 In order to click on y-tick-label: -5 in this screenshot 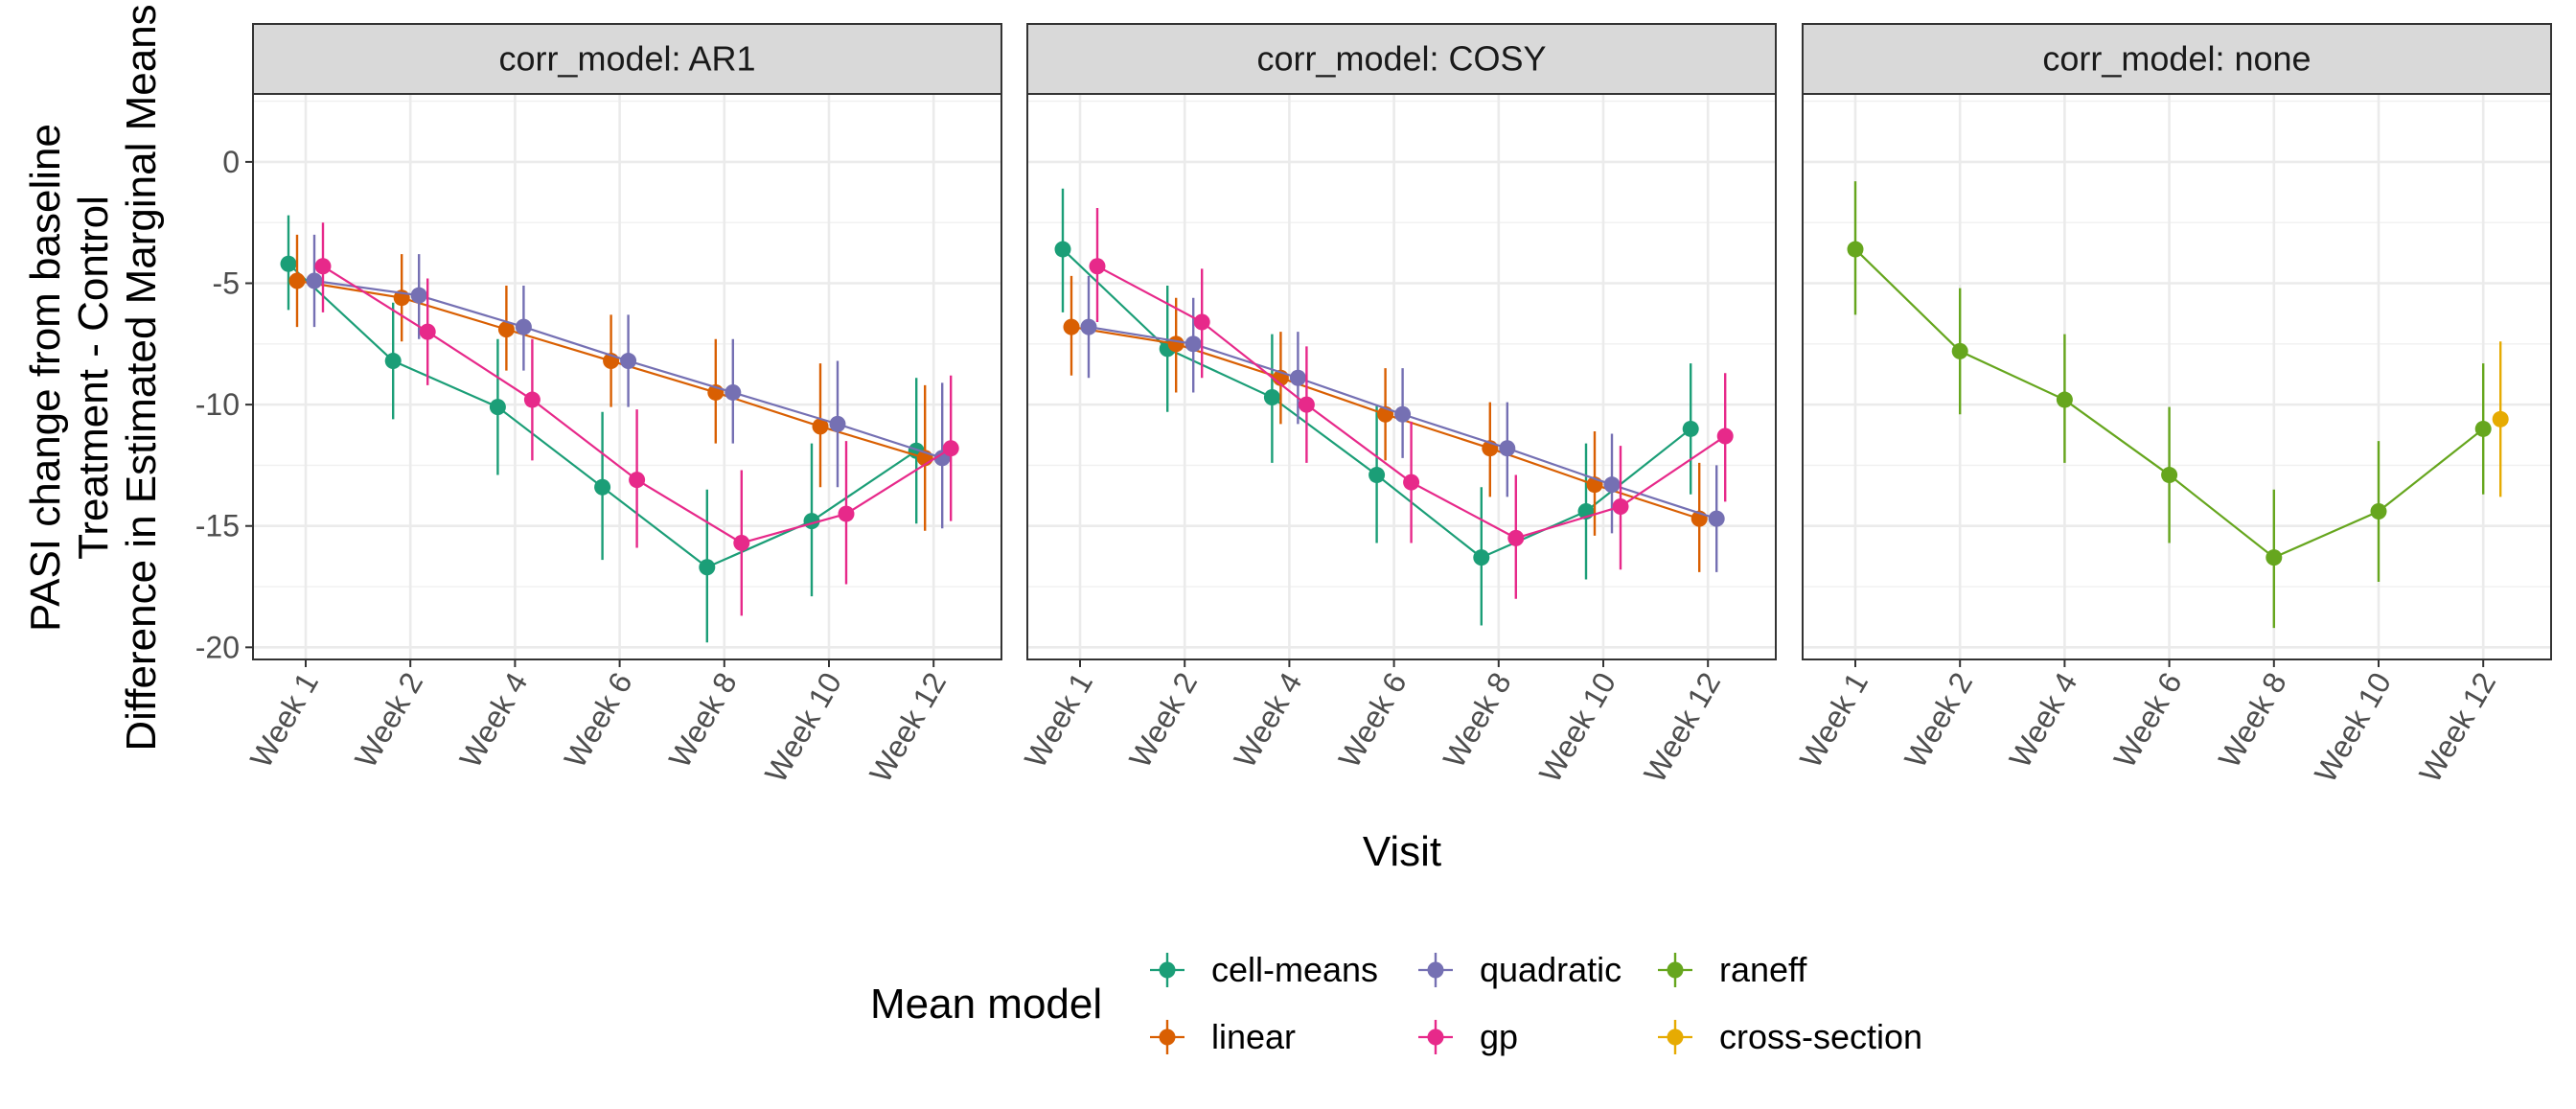, I will do `click(226, 284)`.